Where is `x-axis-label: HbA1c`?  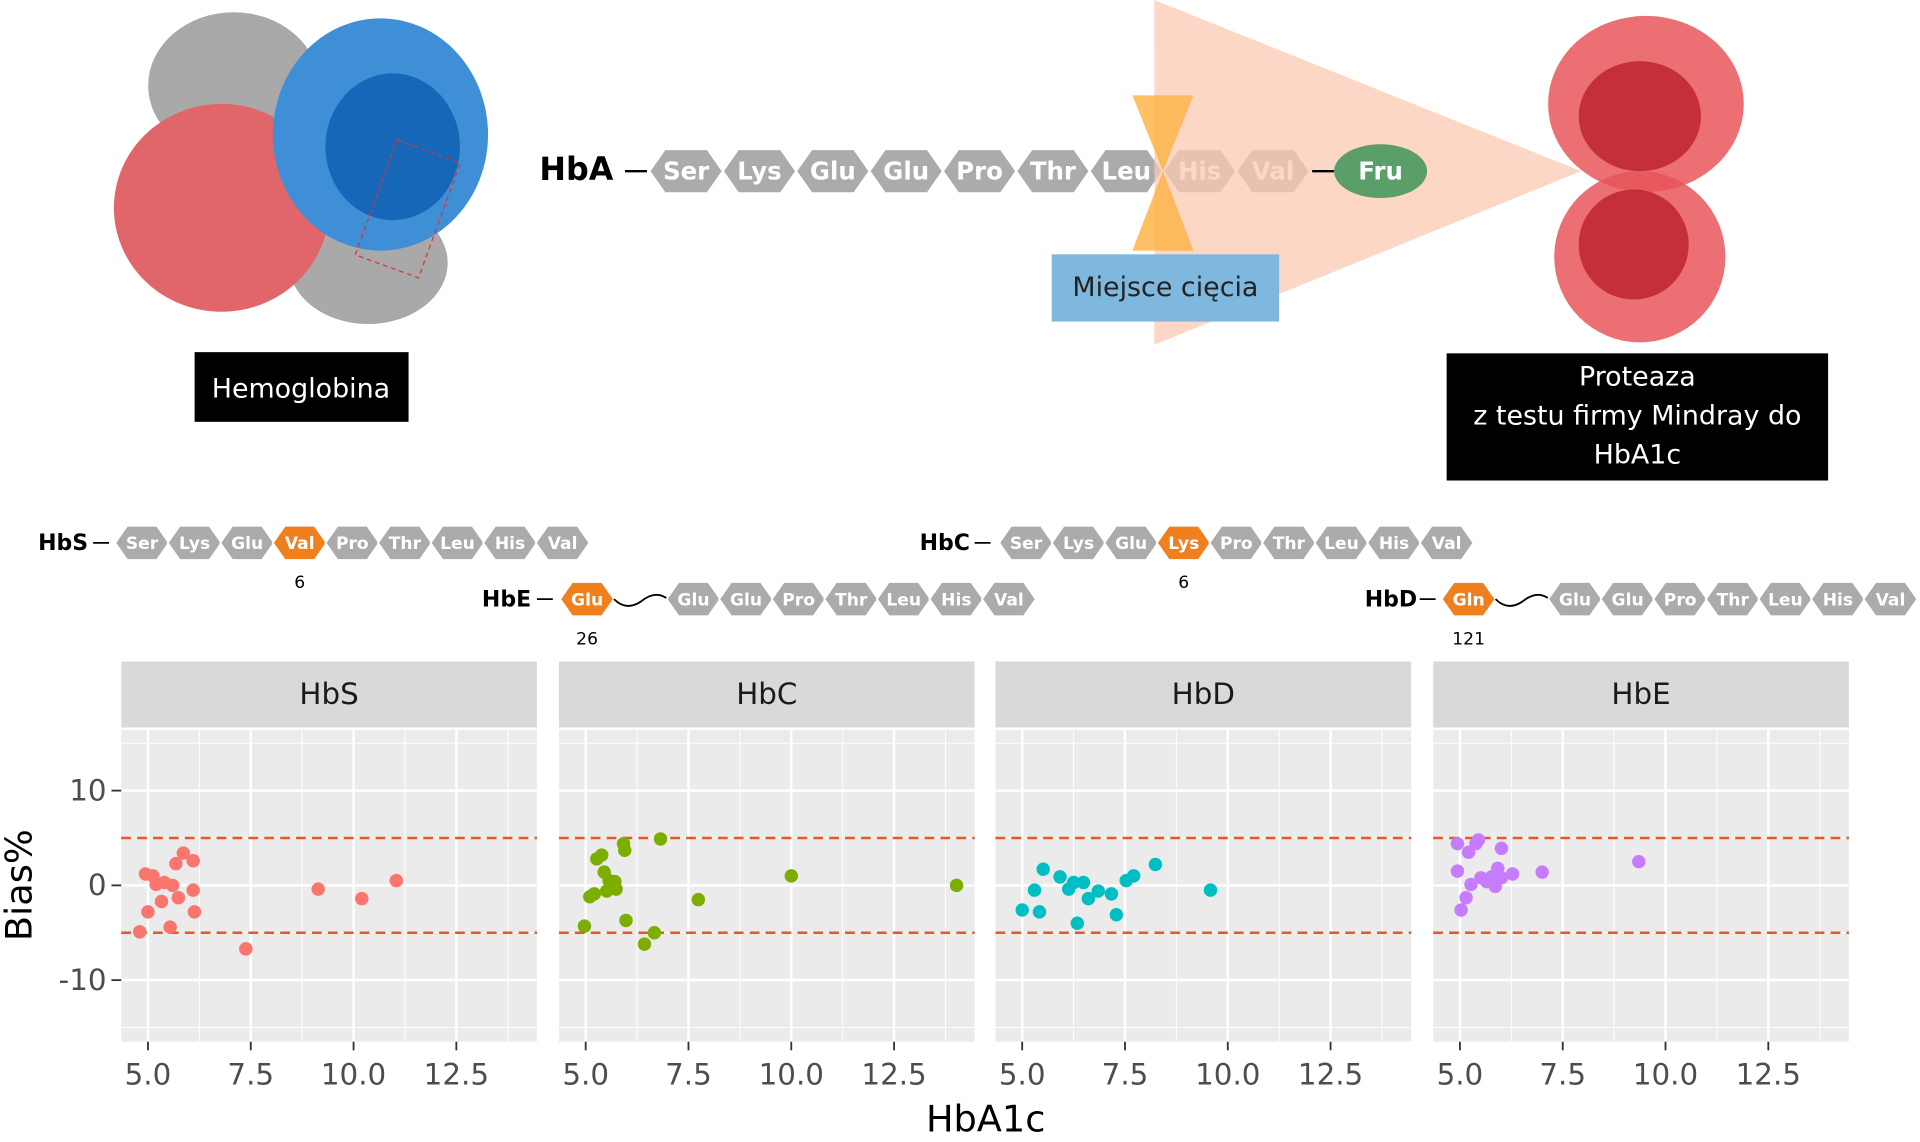 x-axis-label: HbA1c is located at coordinates (985, 1119).